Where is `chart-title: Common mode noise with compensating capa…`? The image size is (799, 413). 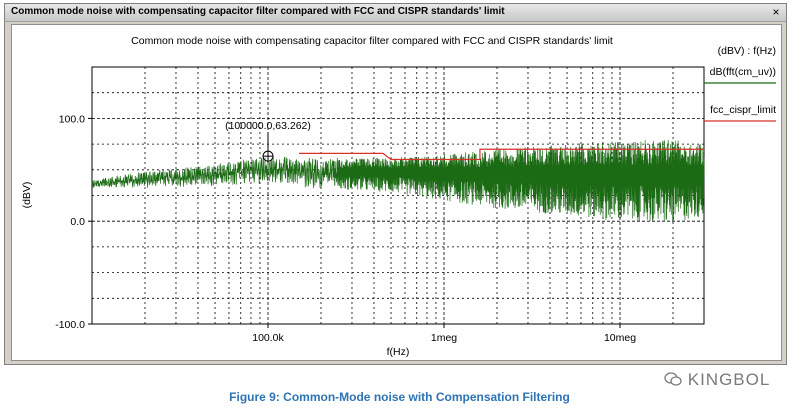
chart-title: Common mode noise with compensating capa… is located at coordinates (372, 41).